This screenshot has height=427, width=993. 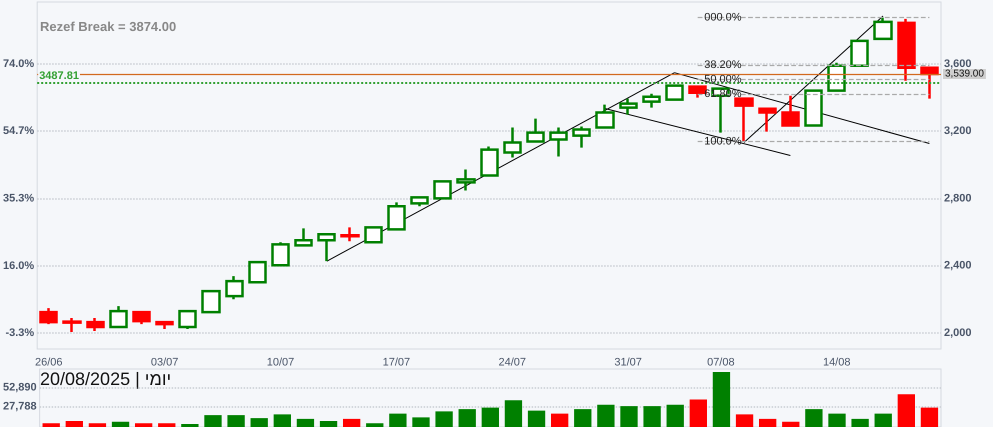 I want to click on x-tick-label: 14/08, so click(x=836, y=362).